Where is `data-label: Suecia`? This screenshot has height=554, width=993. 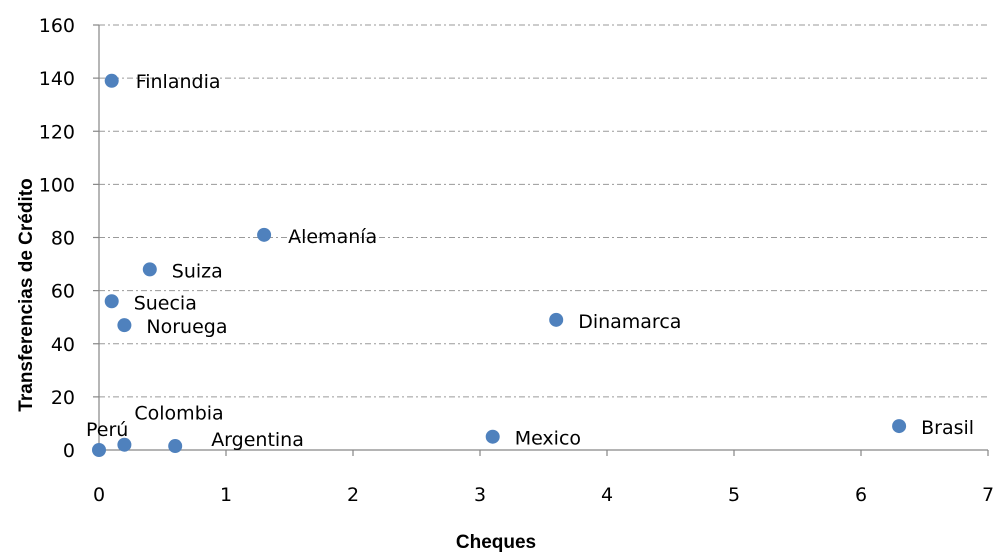
data-label: Suecia is located at coordinates (165, 303).